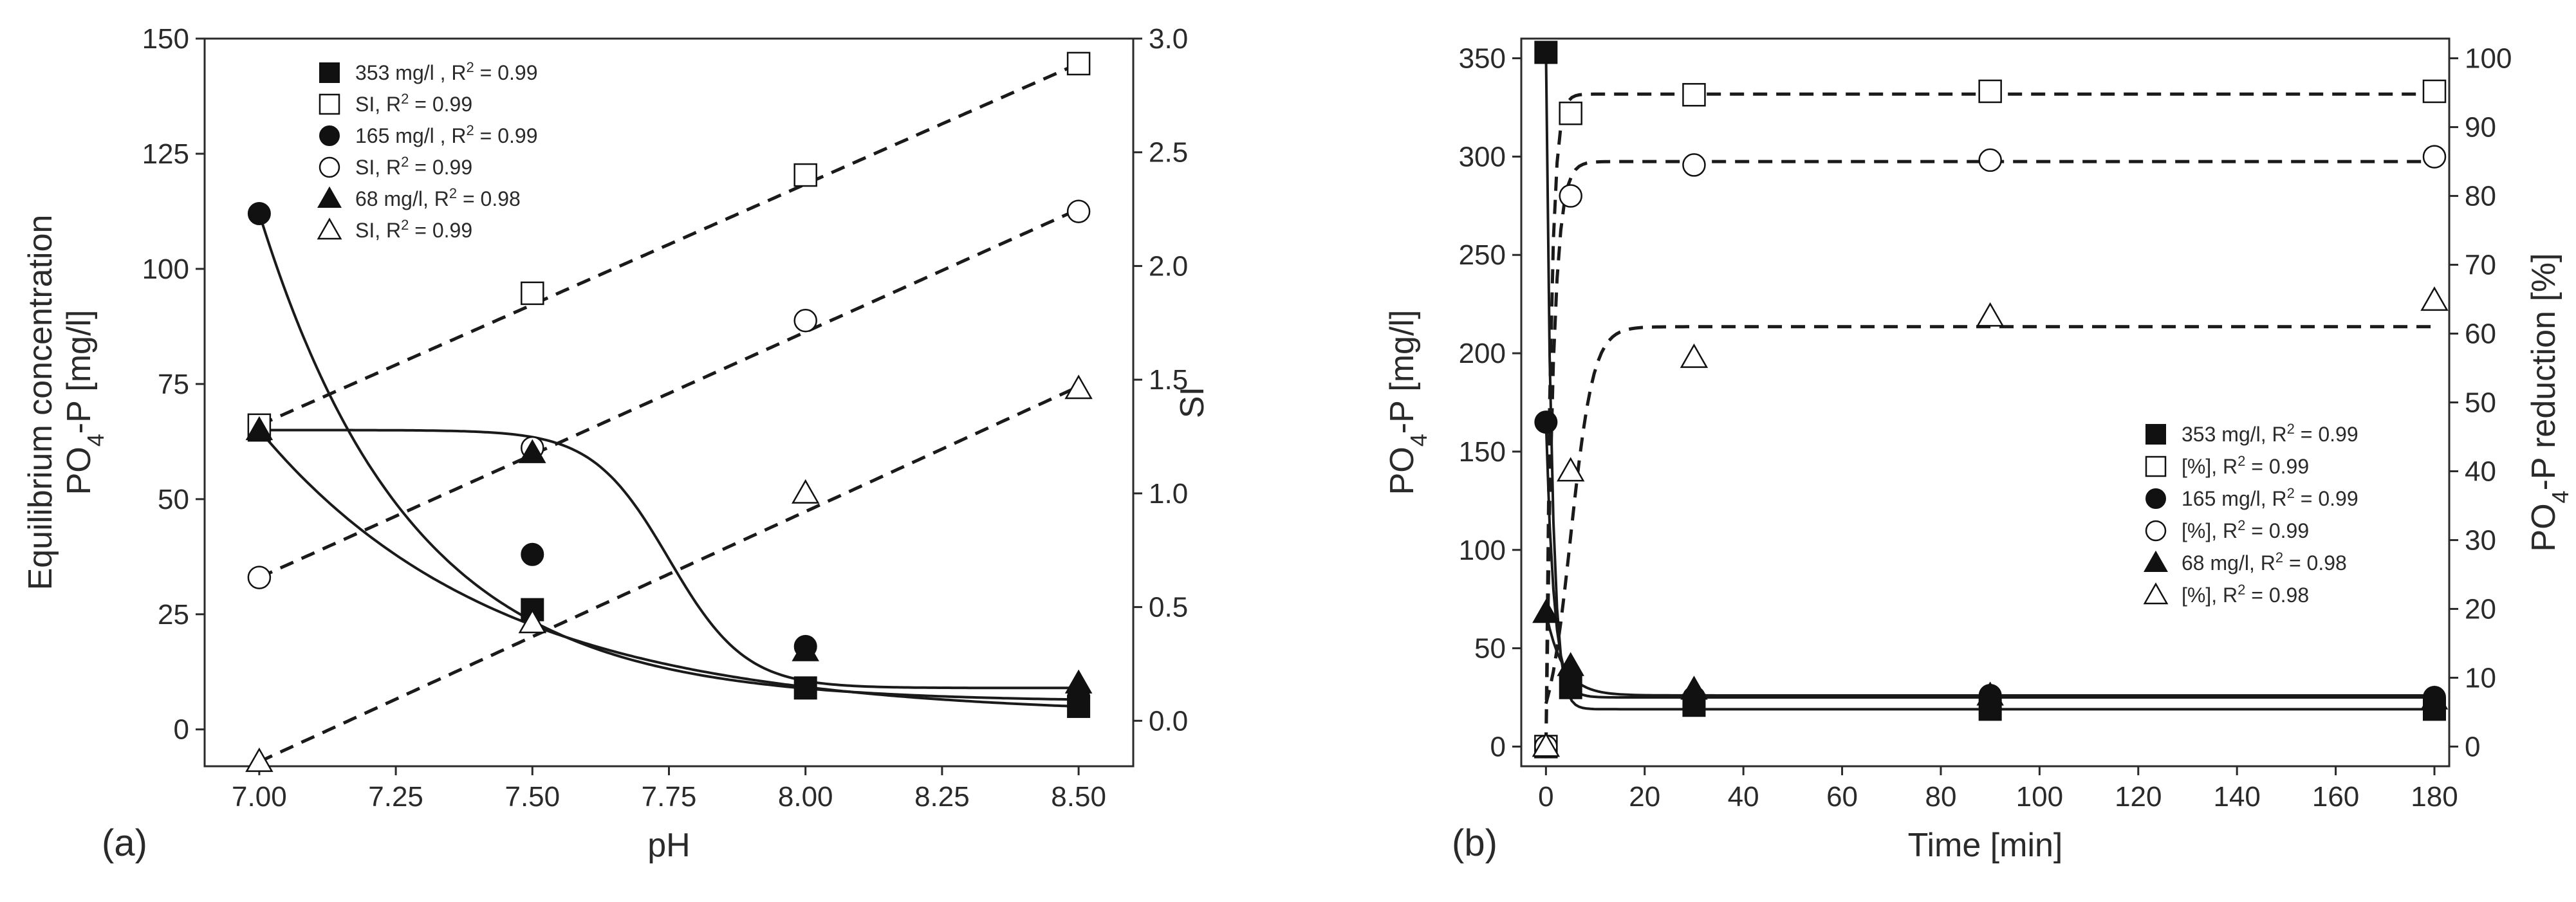 This screenshot has width=2576, height=902. What do you see at coordinates (2480, 334) in the screenshot?
I see `y2-tick-label: 60` at bounding box center [2480, 334].